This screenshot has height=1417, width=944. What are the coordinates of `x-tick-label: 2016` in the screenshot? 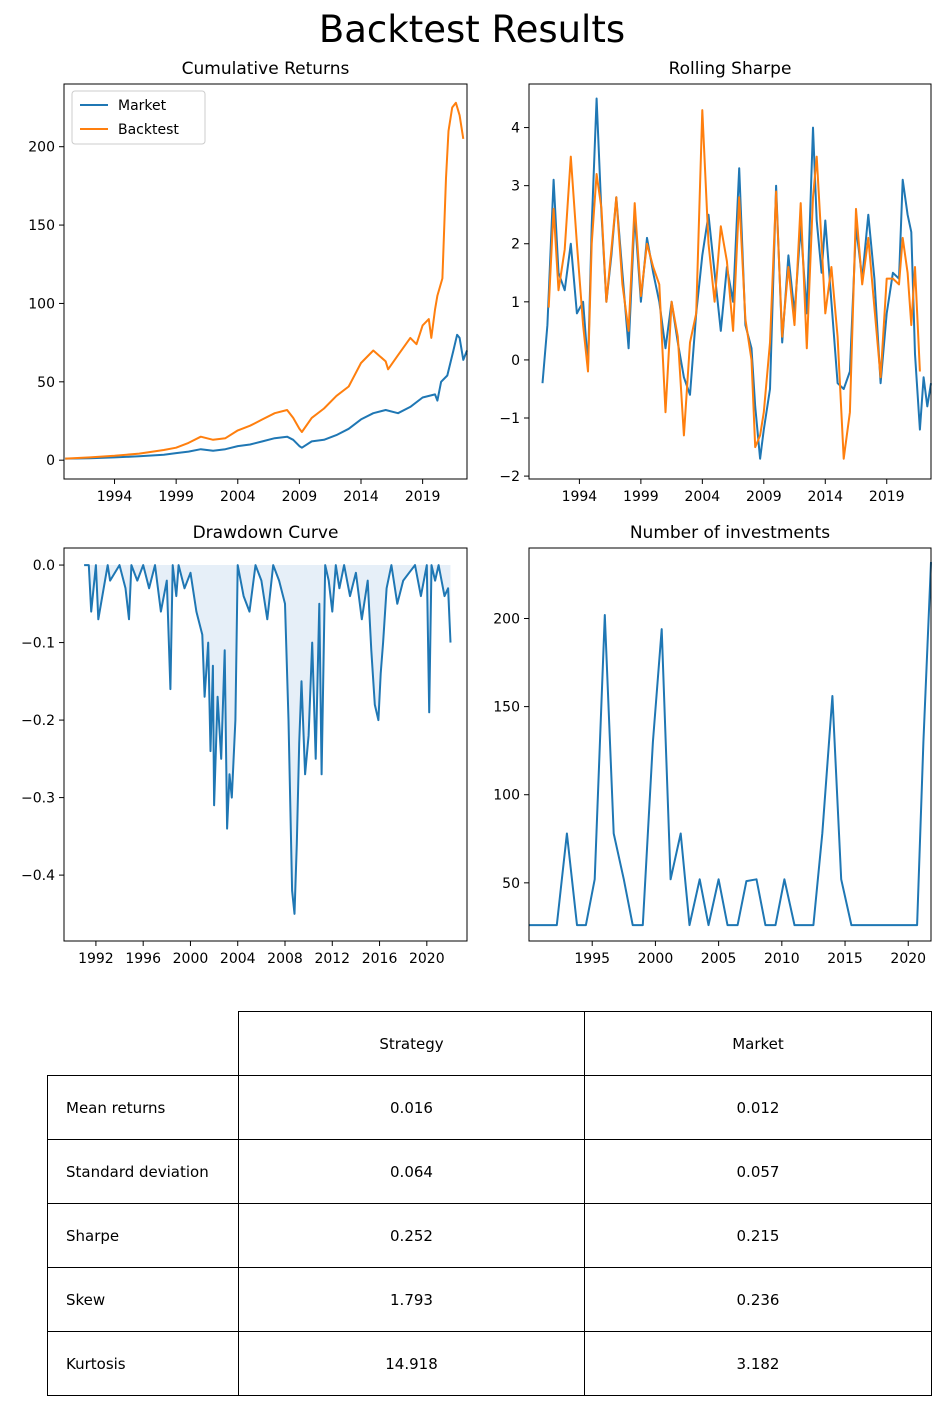 It's located at (380, 959).